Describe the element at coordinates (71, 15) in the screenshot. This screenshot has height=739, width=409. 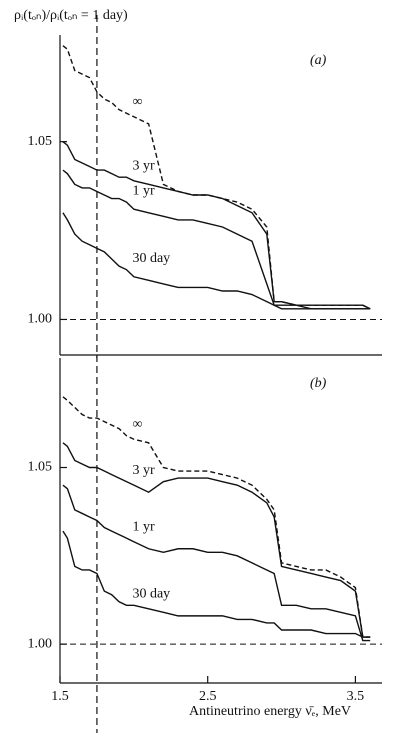
I see `y-axis-label: ρᵢ(tₒₙ)/ρᵢ(tₒₙ = 1 day)` at that location.